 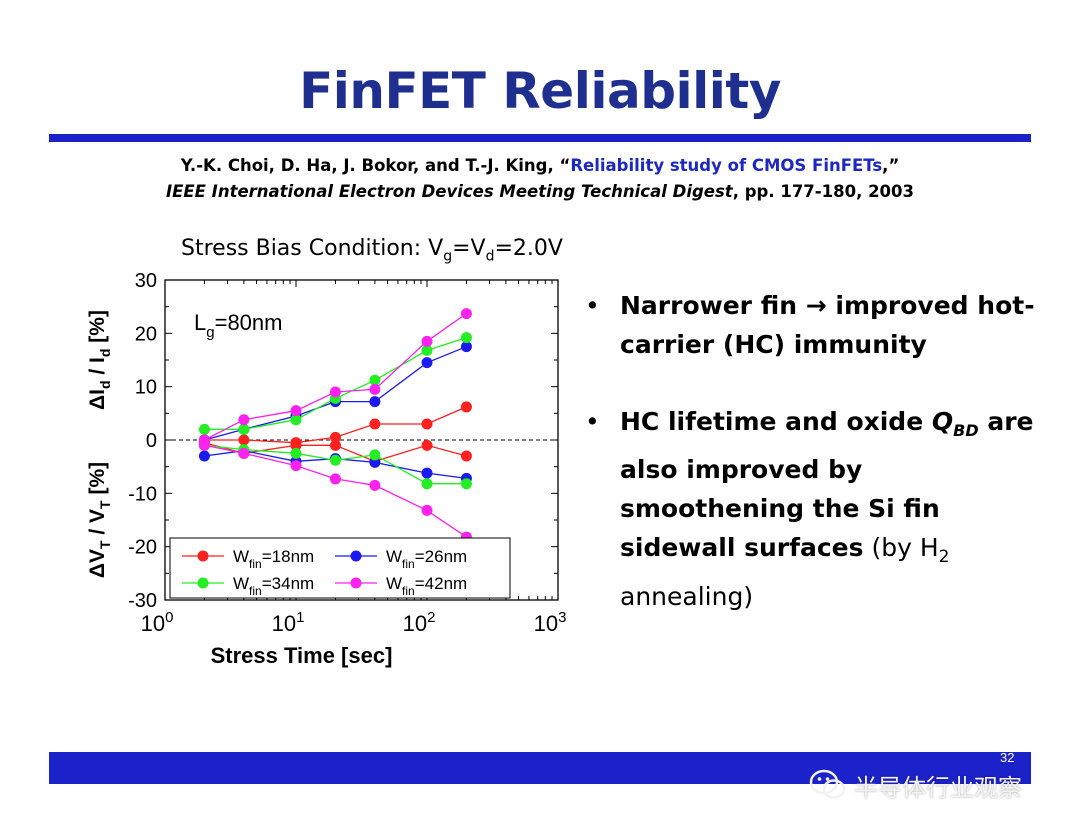 I want to click on citation-paper-title: Reliability study of CMOS FinFETs, so click(x=726, y=165).